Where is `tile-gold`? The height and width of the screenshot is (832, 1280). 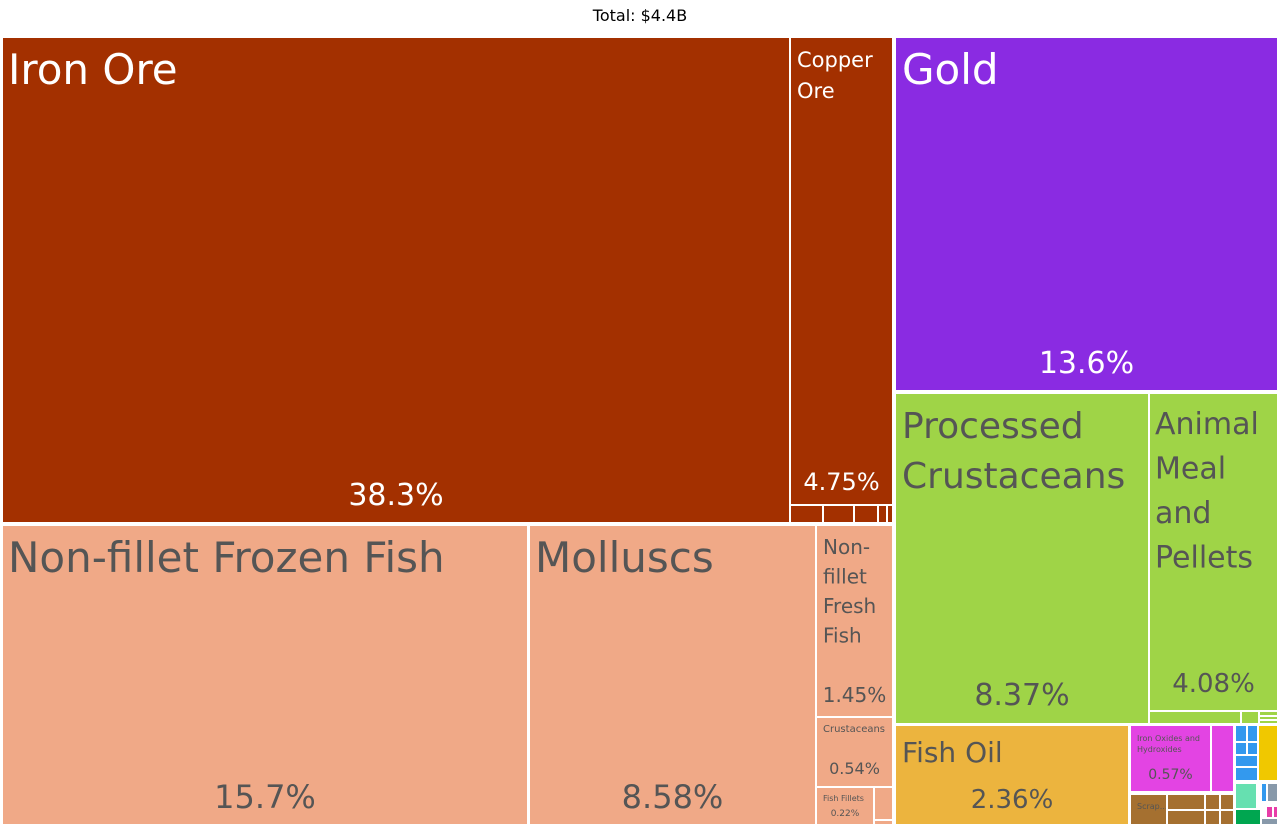 tile-gold is located at coordinates (1086, 214).